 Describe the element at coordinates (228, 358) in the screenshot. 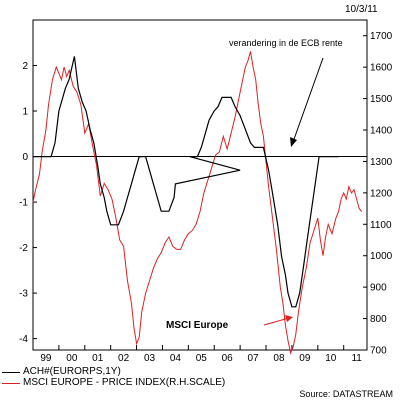

I see `x-tick-label: 06` at that location.